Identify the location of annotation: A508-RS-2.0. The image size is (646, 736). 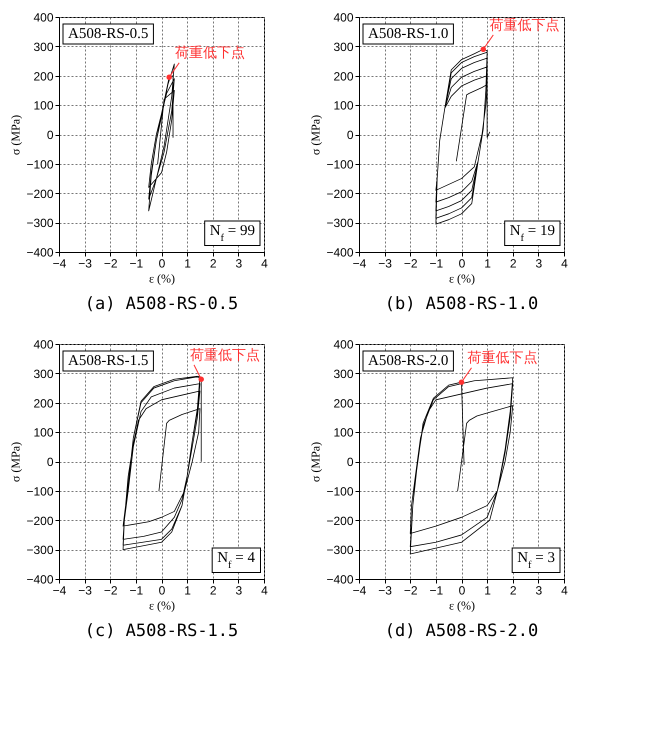
(408, 361).